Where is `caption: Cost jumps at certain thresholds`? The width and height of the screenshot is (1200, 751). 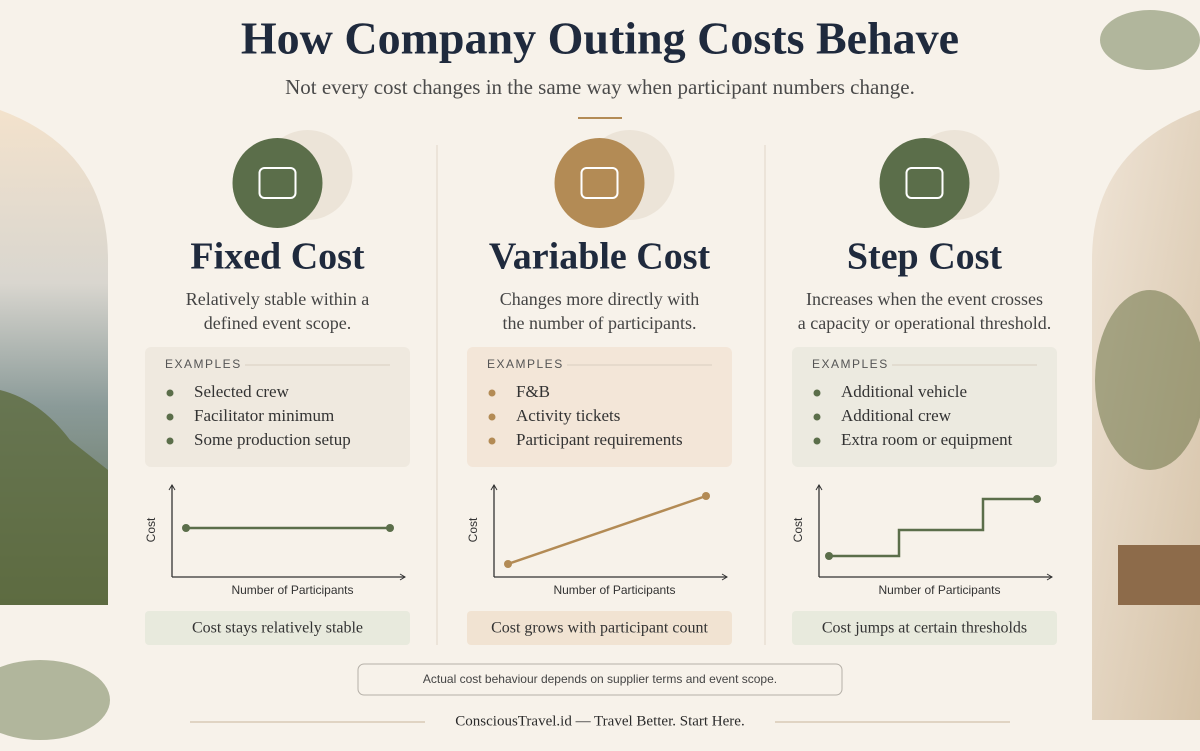
caption: Cost jumps at certain thresholds is located at coordinates (924, 628).